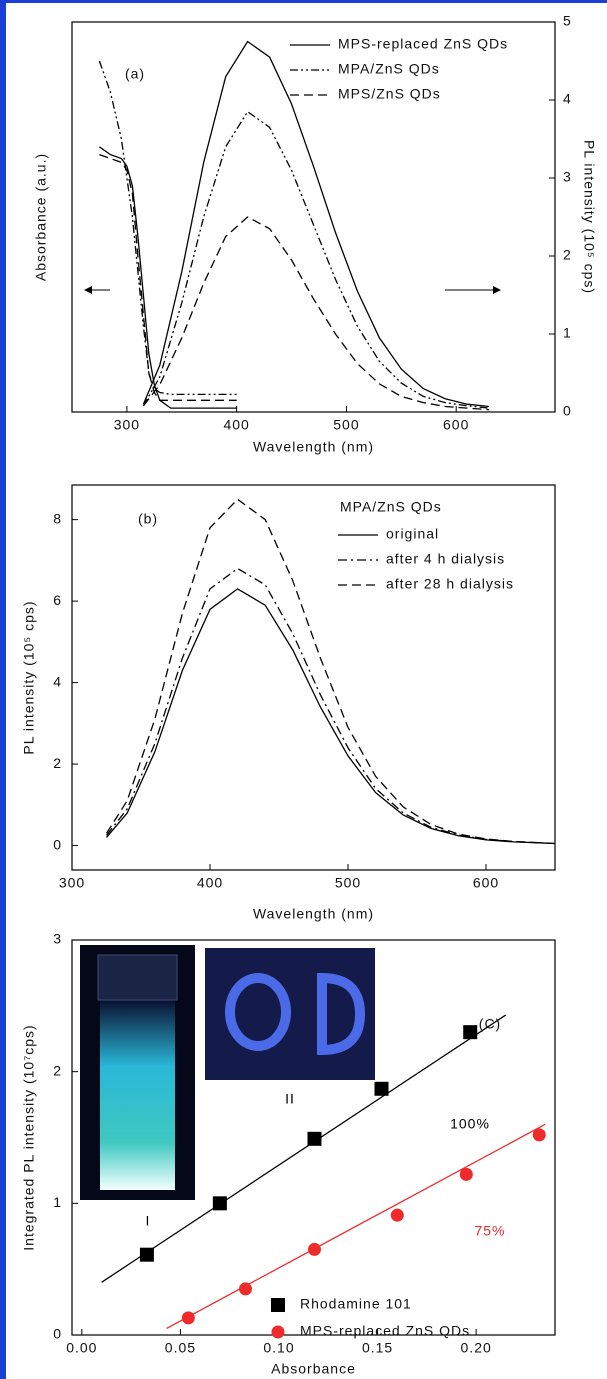 This screenshot has height=1379, width=607. What do you see at coordinates (57, 939) in the screenshot?
I see `y-tick-label: 3` at bounding box center [57, 939].